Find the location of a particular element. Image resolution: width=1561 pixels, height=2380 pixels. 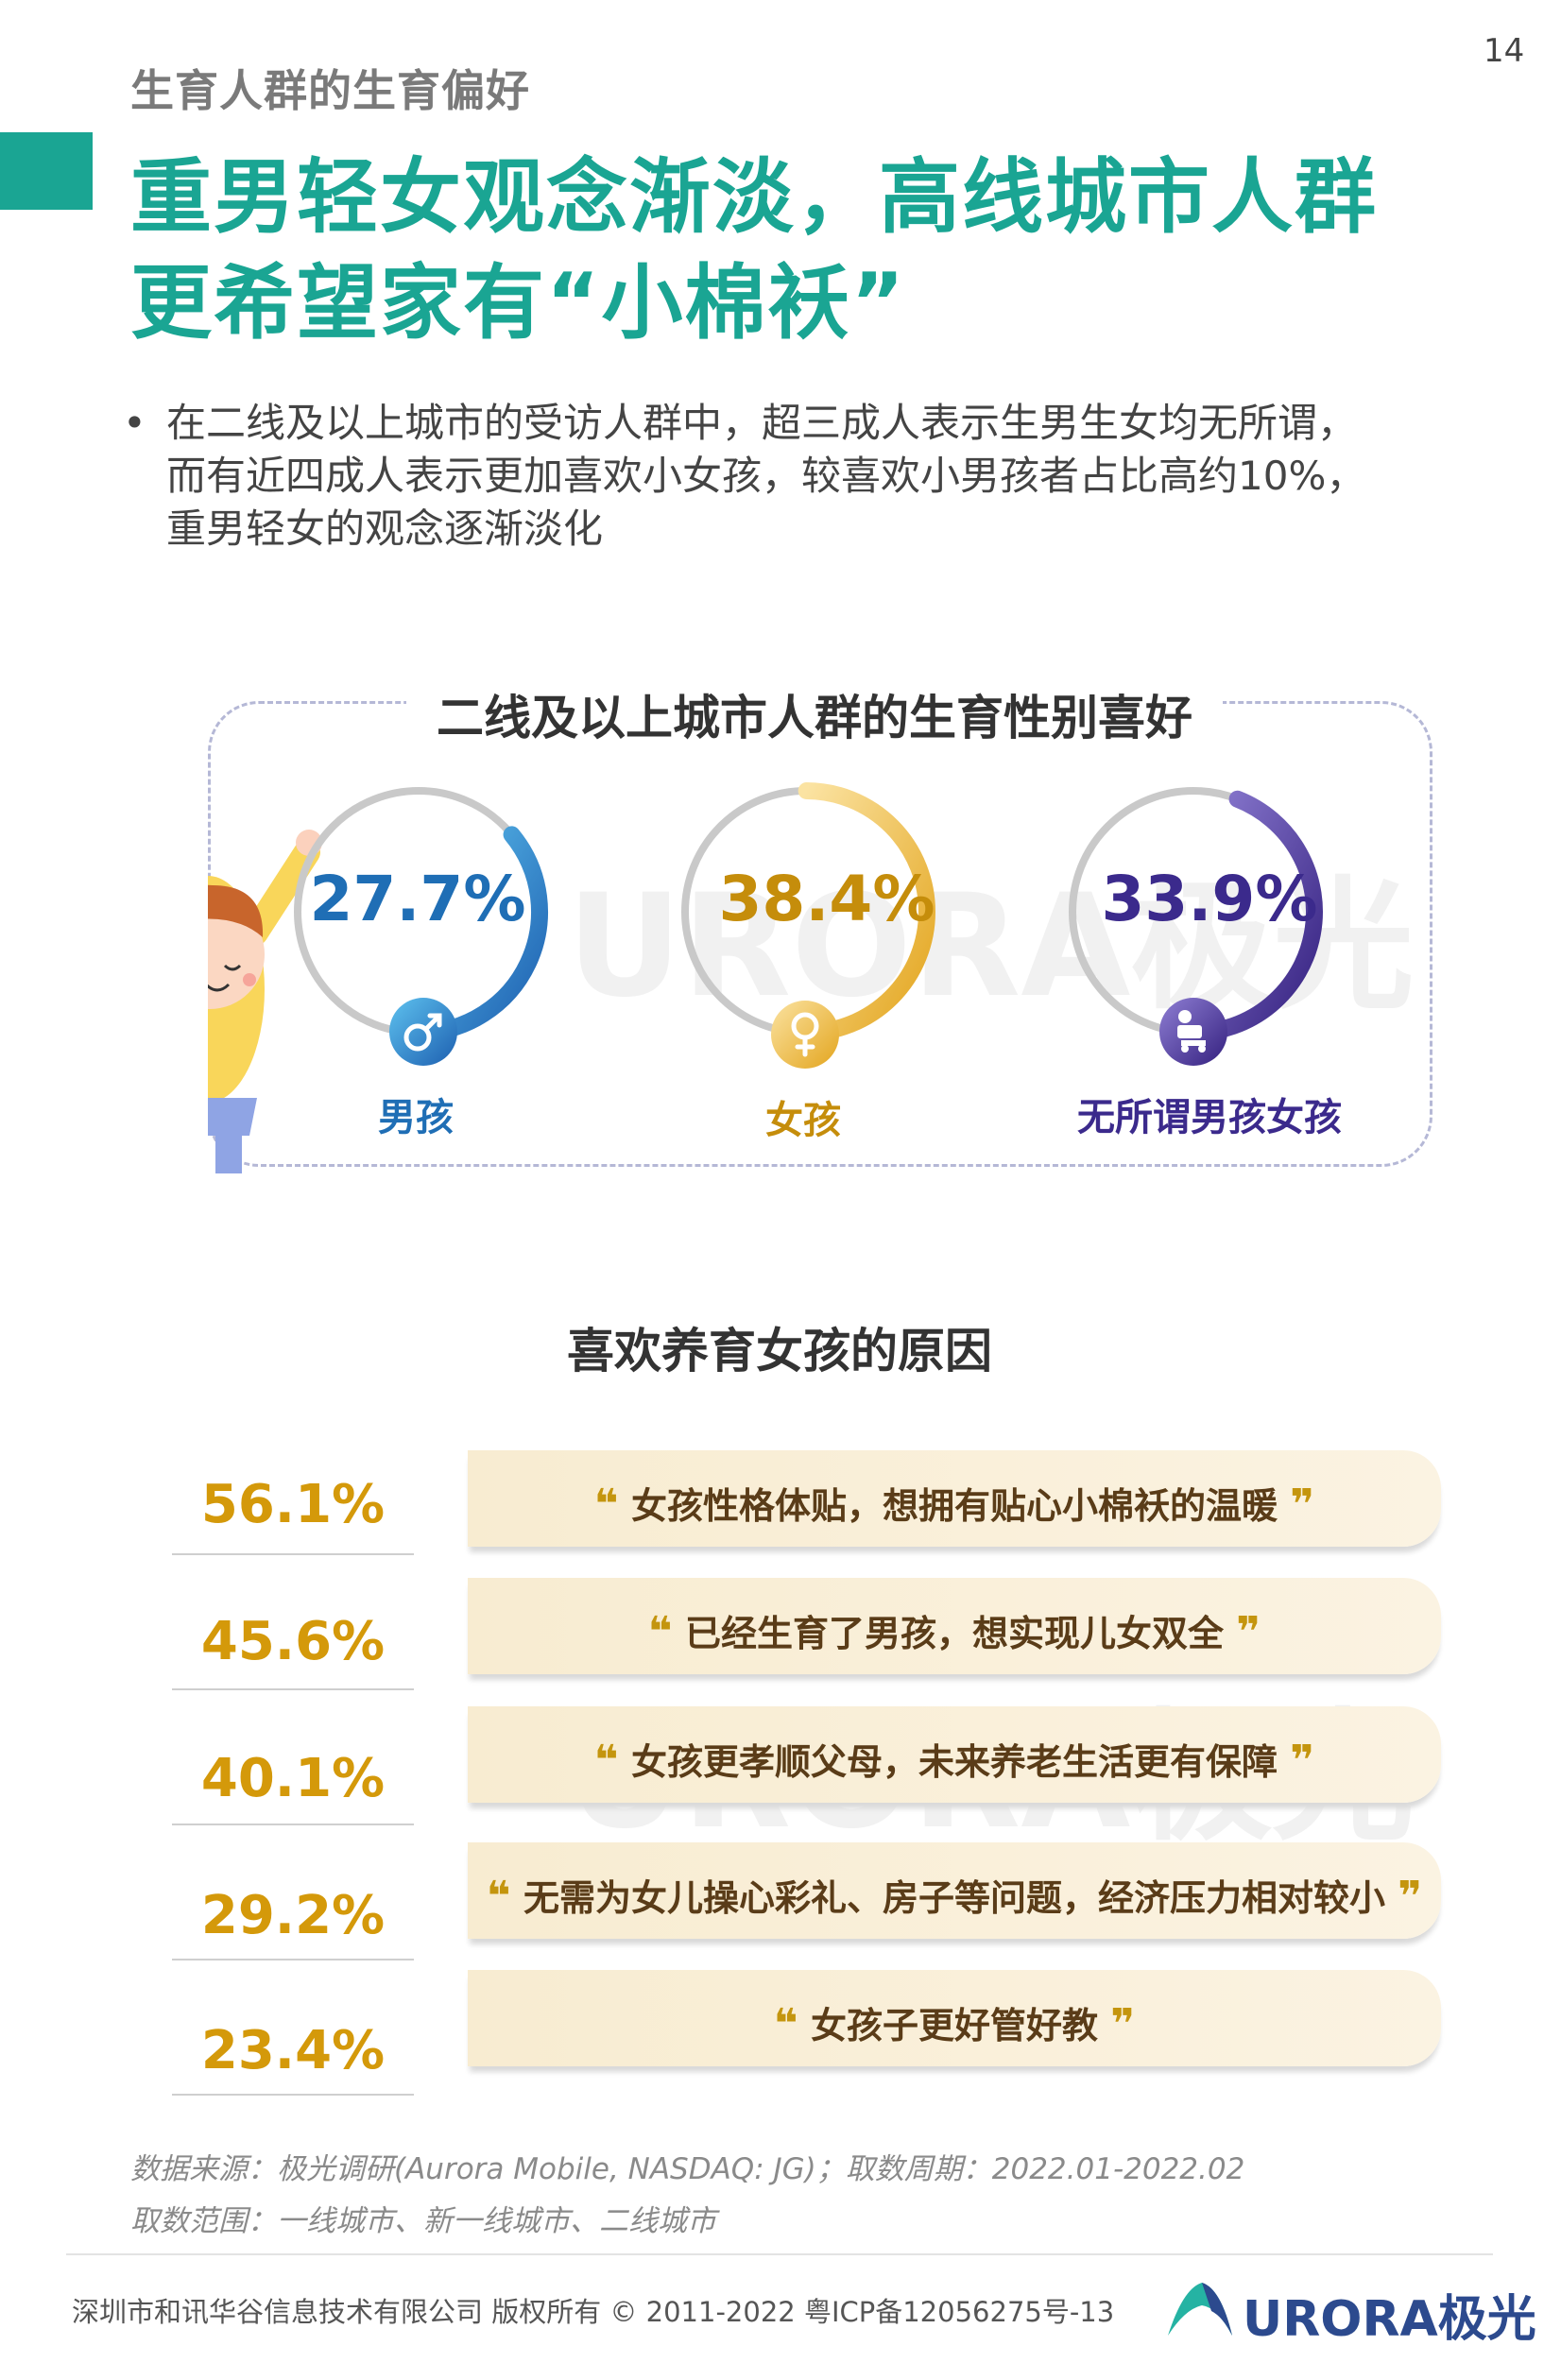

female-symbol-icon is located at coordinates (805, 1035).